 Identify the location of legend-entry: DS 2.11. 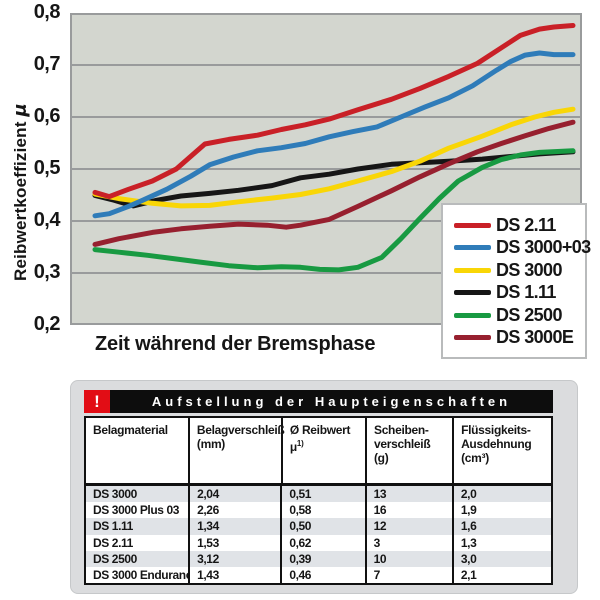
(519, 225).